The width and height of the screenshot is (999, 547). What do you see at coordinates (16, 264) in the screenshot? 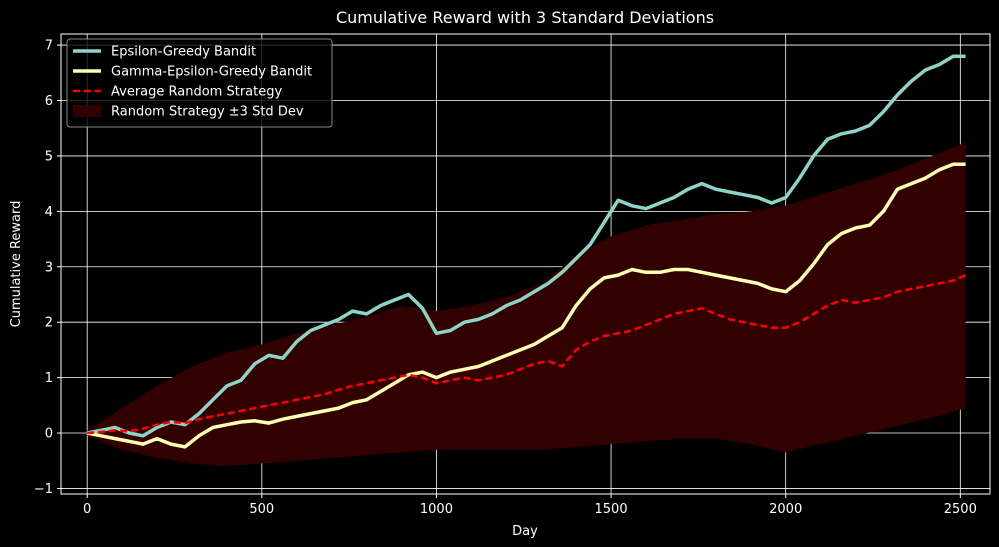
I see `y-axis-label: Cumulative Reward` at bounding box center [16, 264].